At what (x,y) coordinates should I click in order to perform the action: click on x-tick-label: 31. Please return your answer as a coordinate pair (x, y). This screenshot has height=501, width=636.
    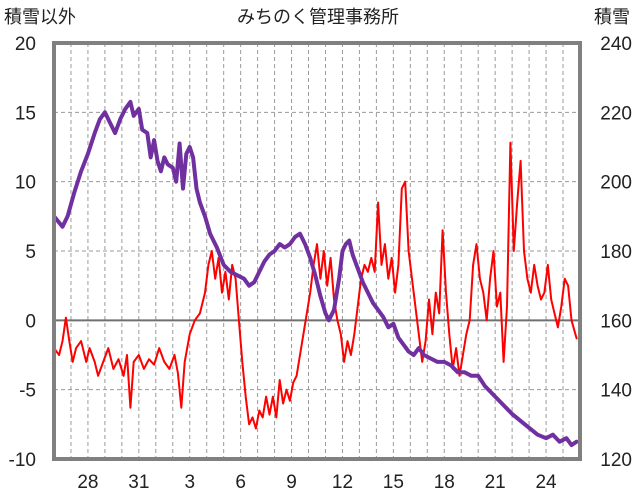
    Looking at the image, I should click on (138, 482).